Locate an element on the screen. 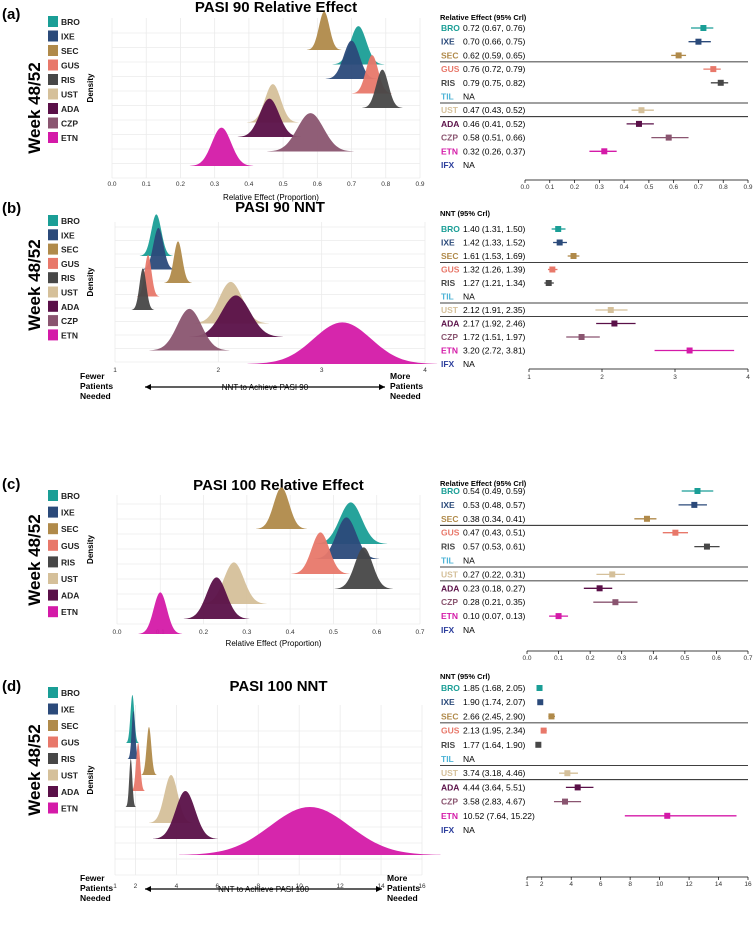 Image resolution: width=755 pixels, height=928 pixels. density-ridge-gus is located at coordinates (320, 553).